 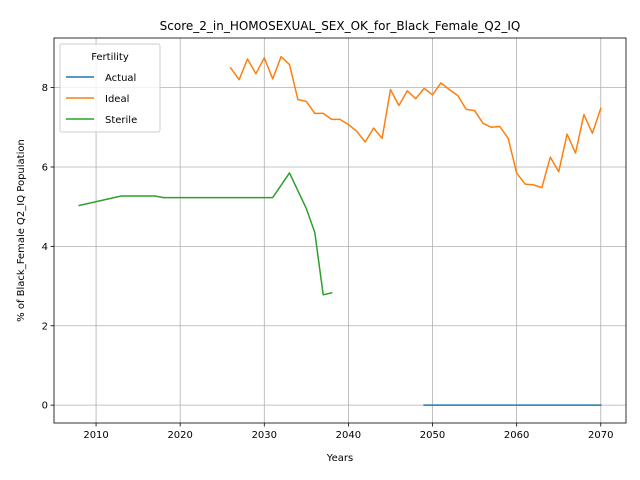 I want to click on y-tick-label: 2, so click(x=45, y=326).